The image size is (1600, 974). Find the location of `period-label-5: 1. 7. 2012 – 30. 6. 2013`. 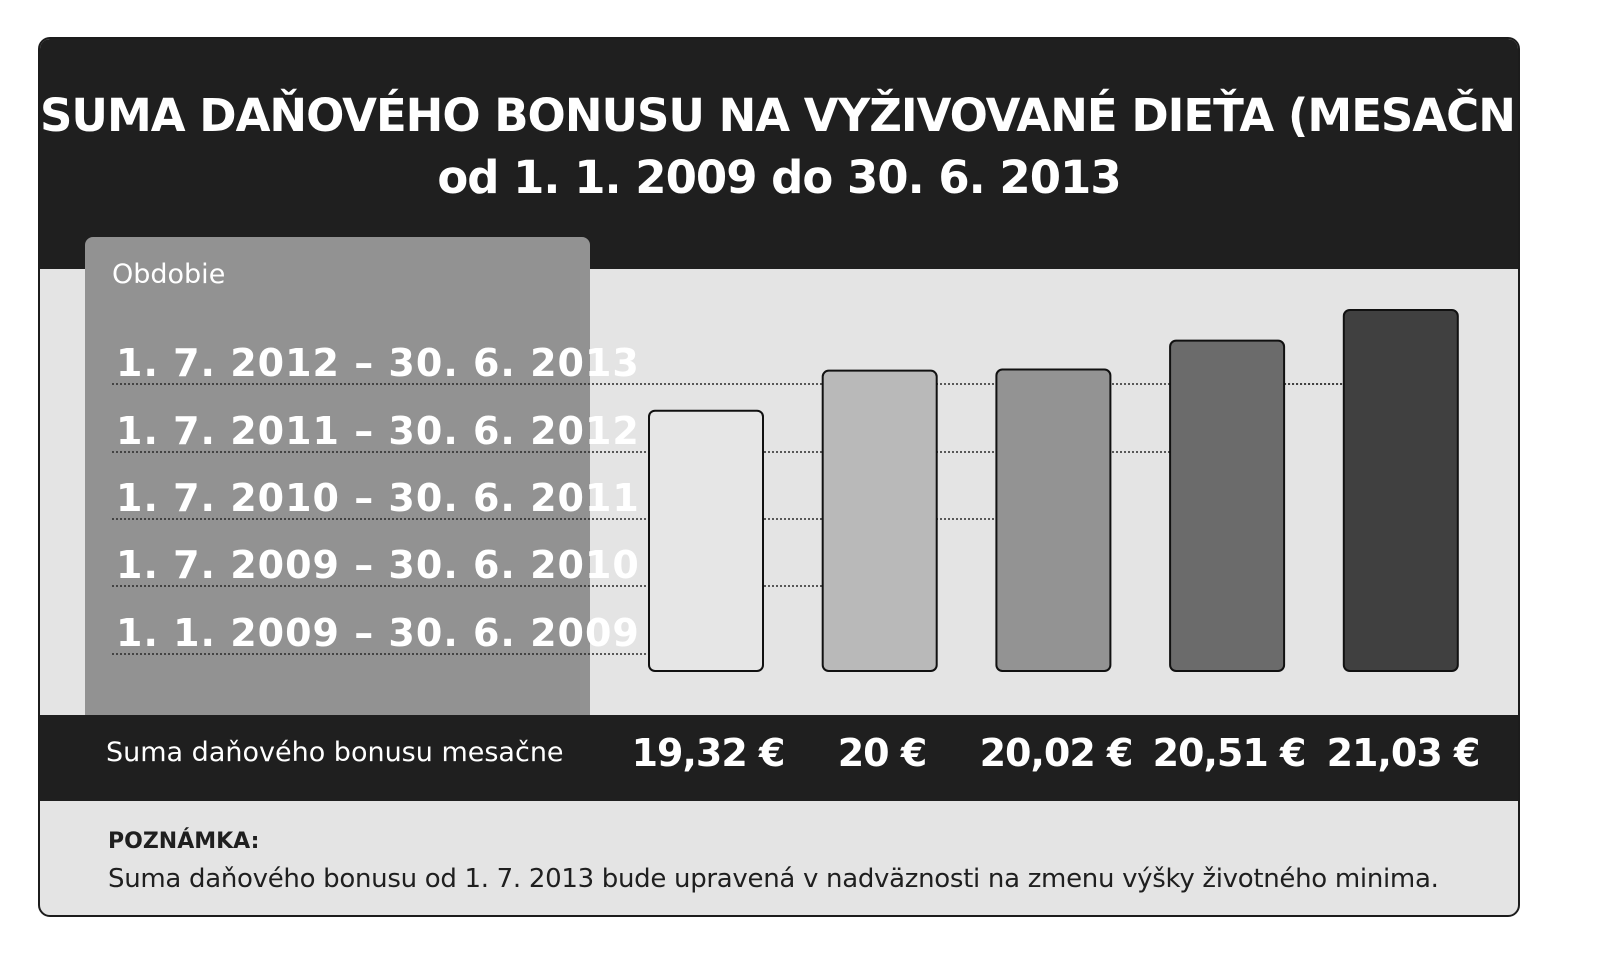

period-label-5: 1. 7. 2012 – 30. 6. 2013 is located at coordinates (378, 363).